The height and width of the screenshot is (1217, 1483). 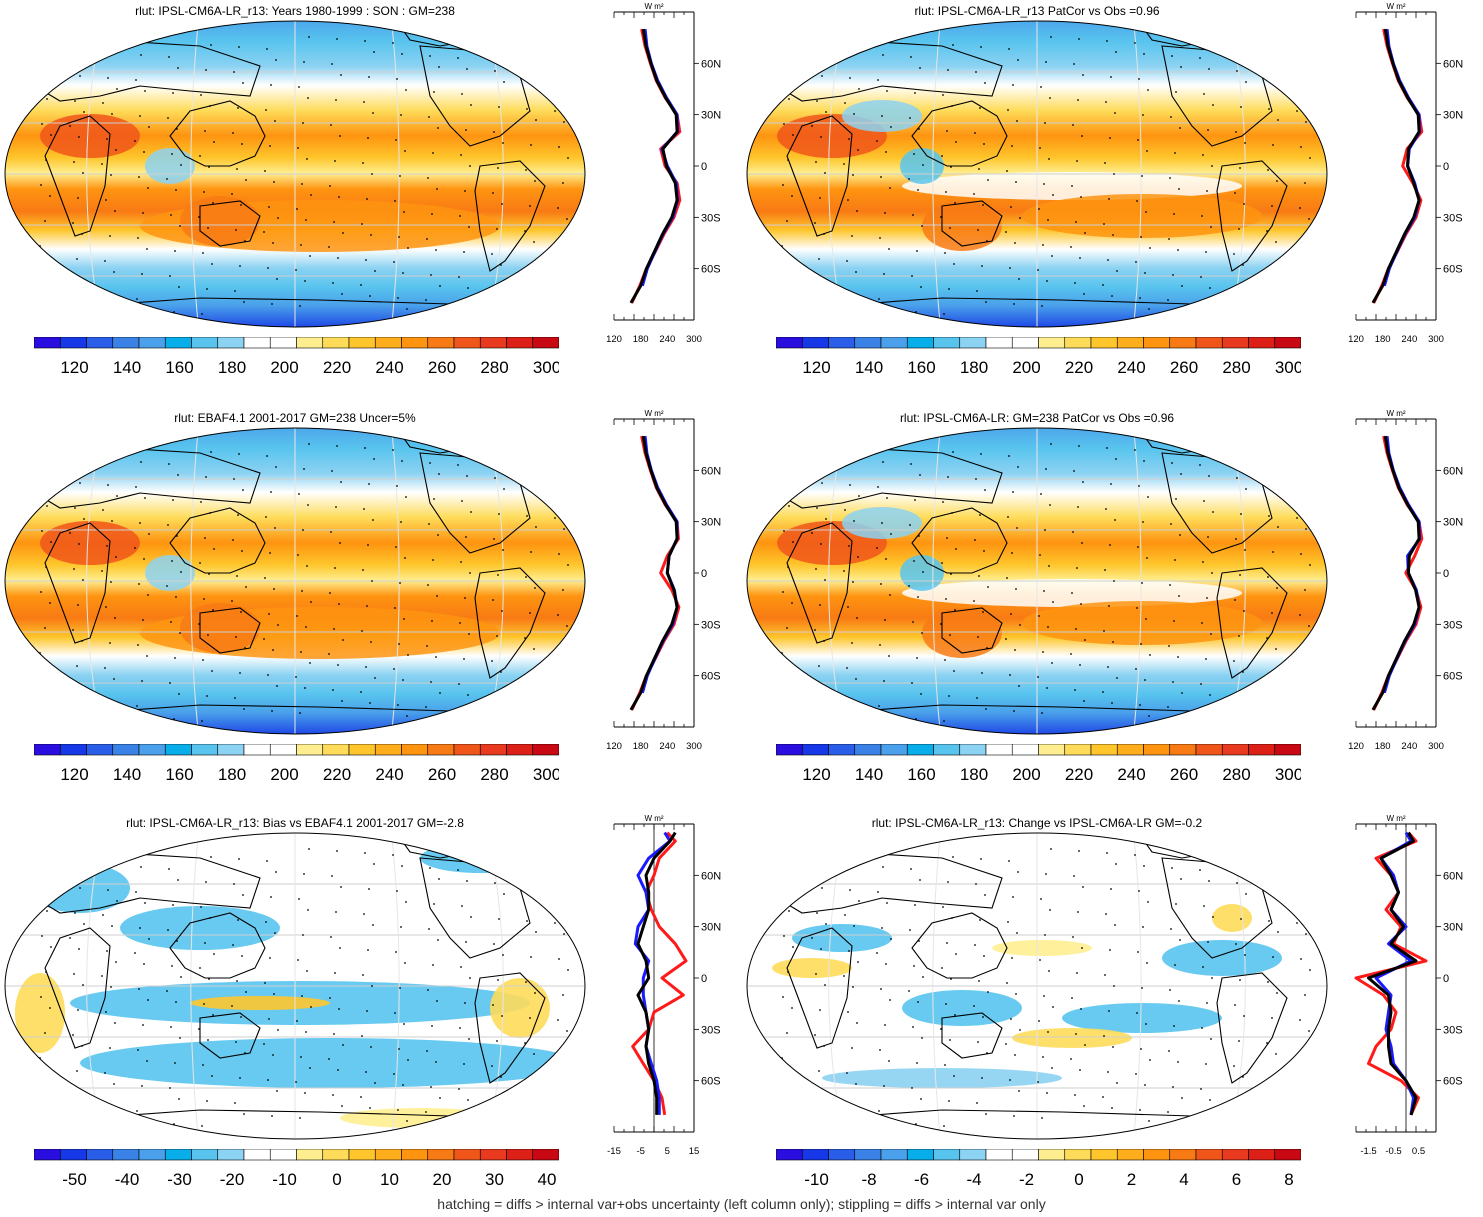 I want to click on colorbar: 120140160180200220240260280300320, so click(x=296, y=764).